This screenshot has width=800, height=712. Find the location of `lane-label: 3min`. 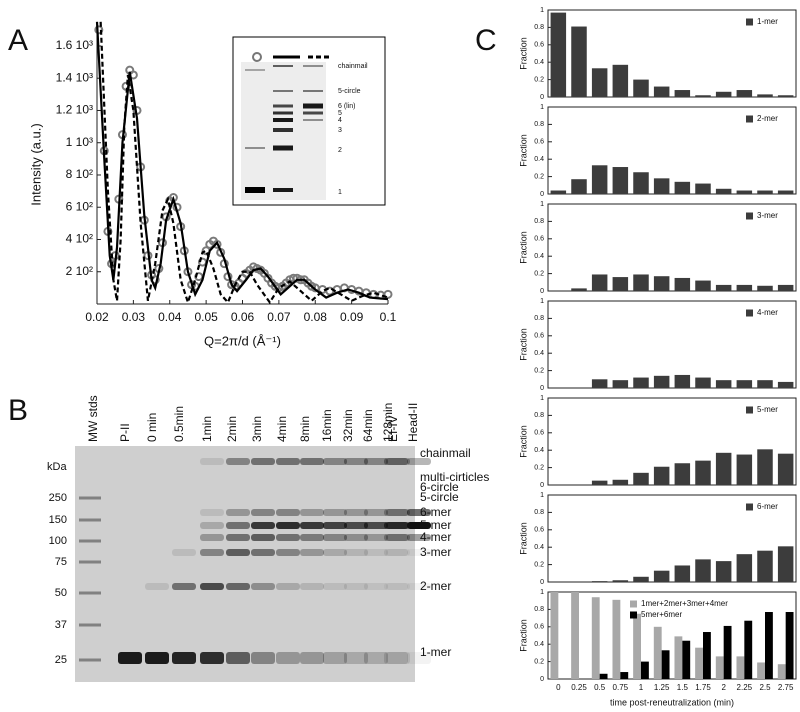

lane-label: 3min is located at coordinates (257, 429).